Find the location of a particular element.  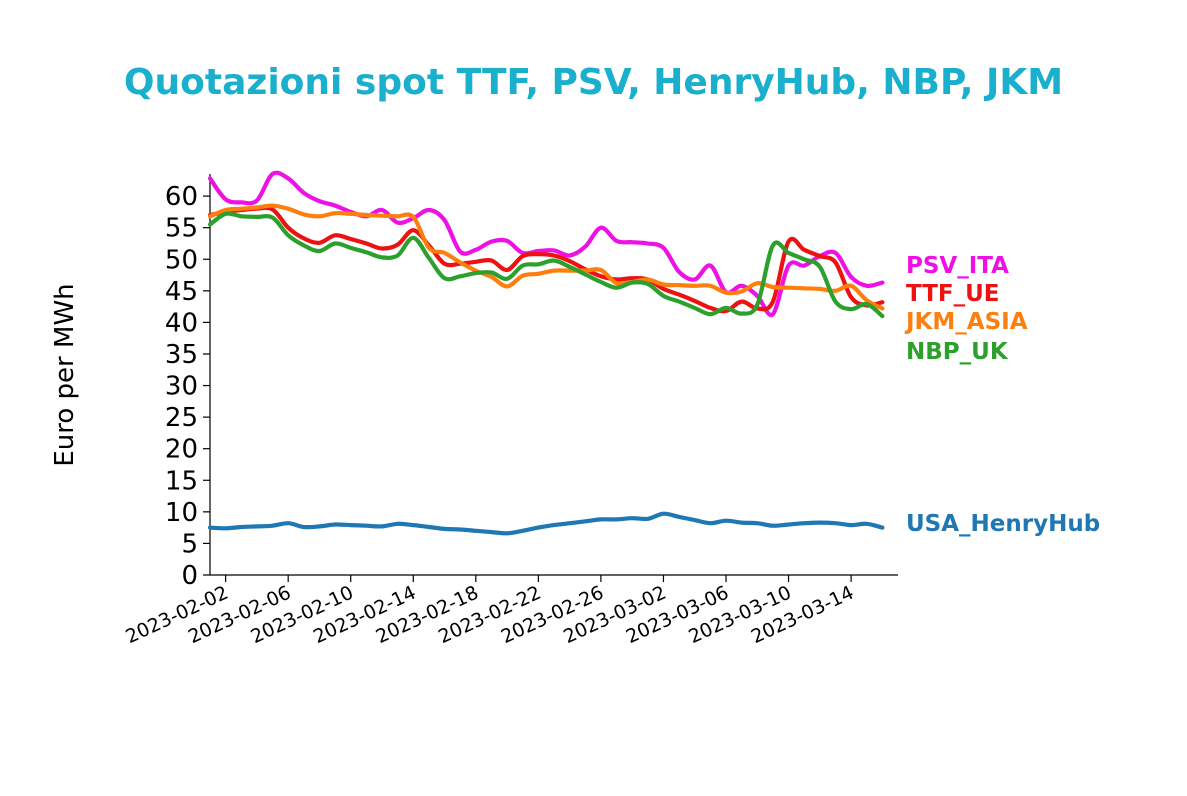

series-label-usa-henryhub: USA_HenryHub is located at coordinates (1003, 524).